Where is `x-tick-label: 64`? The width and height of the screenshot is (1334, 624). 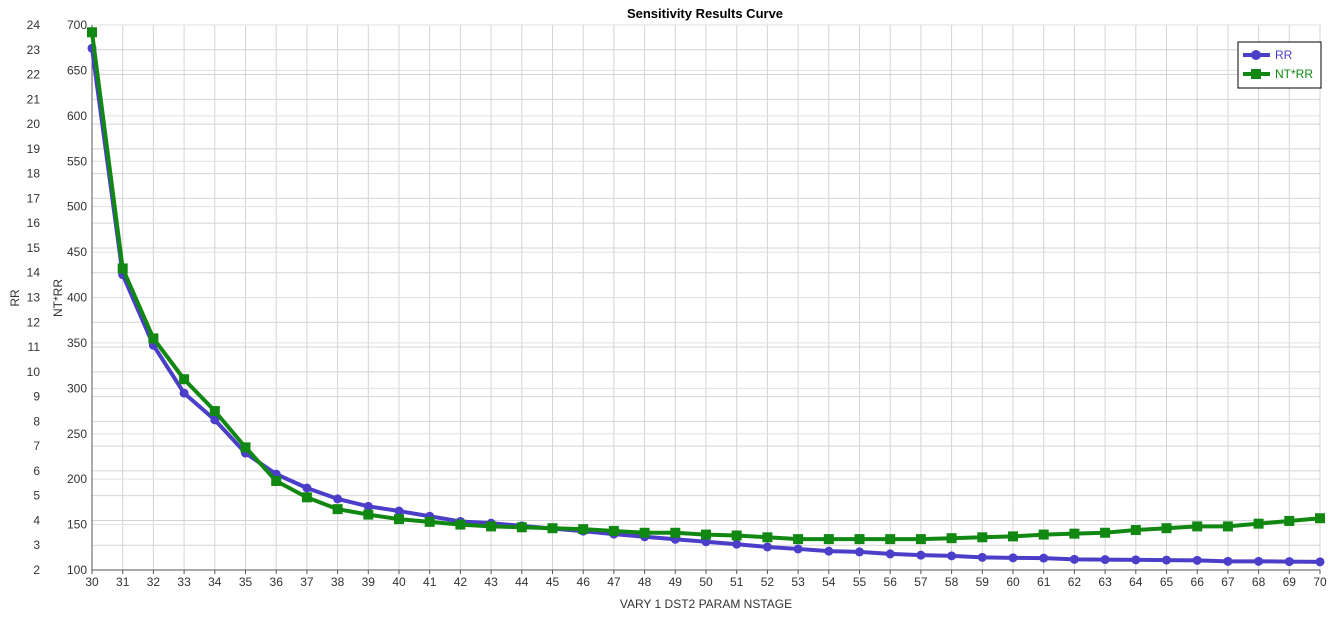
x-tick-label: 64 is located at coordinates (1136, 582).